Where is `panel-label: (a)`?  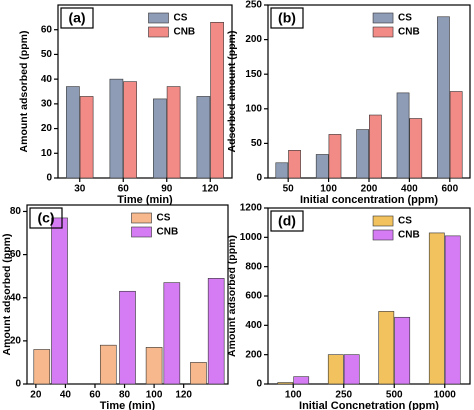
panel-label: (a) is located at coordinates (76, 18).